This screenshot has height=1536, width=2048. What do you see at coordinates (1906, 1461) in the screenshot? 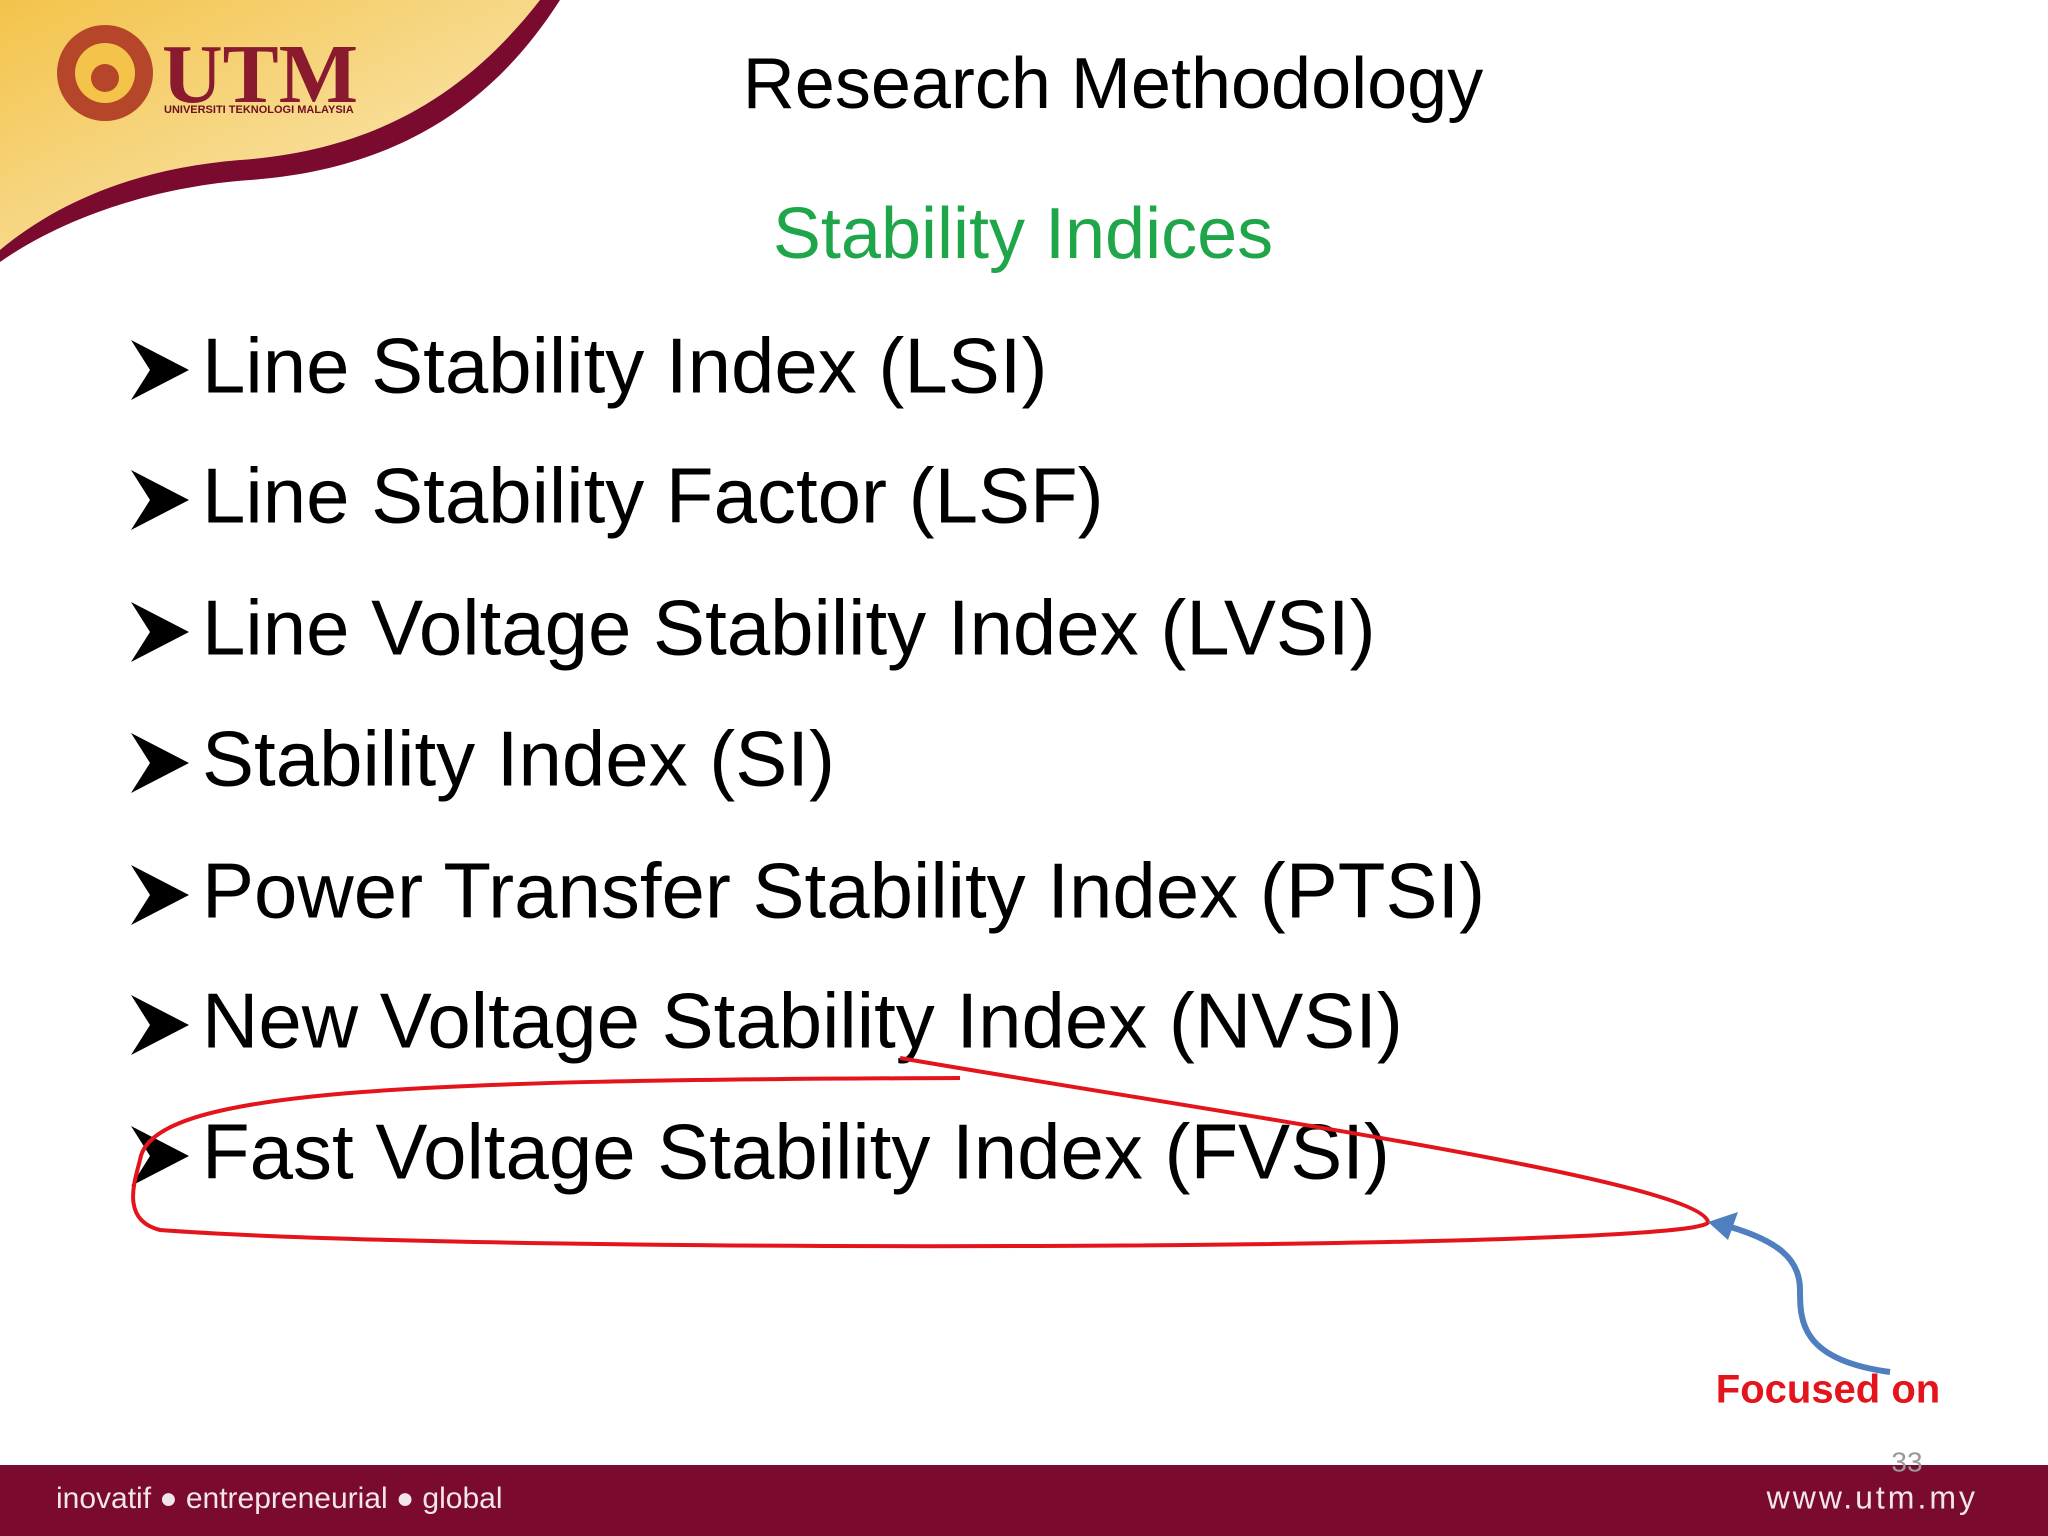
I see `page-number: 33` at bounding box center [1906, 1461].